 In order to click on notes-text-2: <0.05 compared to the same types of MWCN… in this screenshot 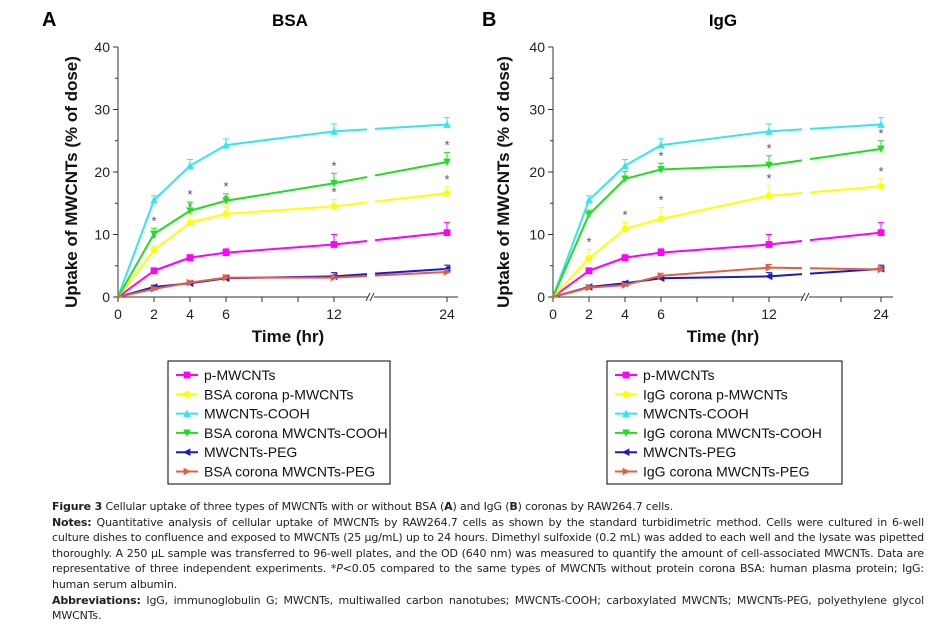, I will do `click(488, 576)`.